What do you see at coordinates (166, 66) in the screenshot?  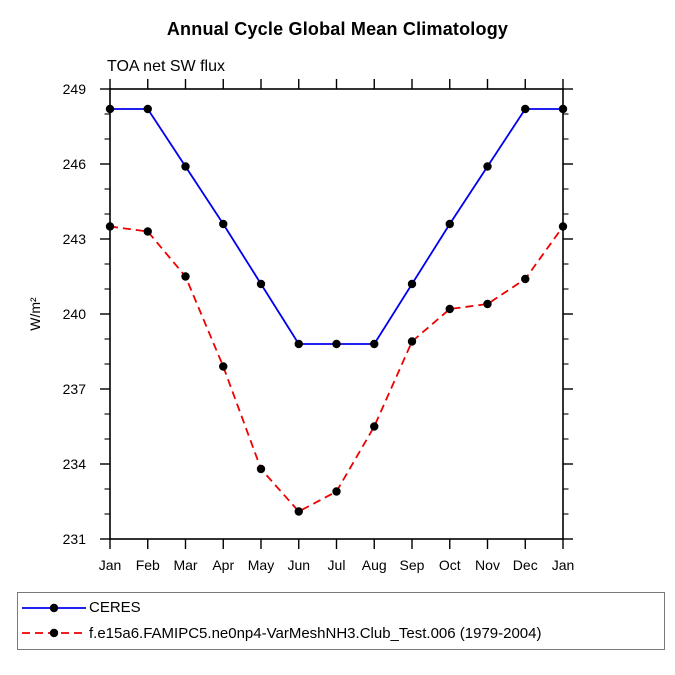 I see `chart-subtitle: TOA net SW flux` at bounding box center [166, 66].